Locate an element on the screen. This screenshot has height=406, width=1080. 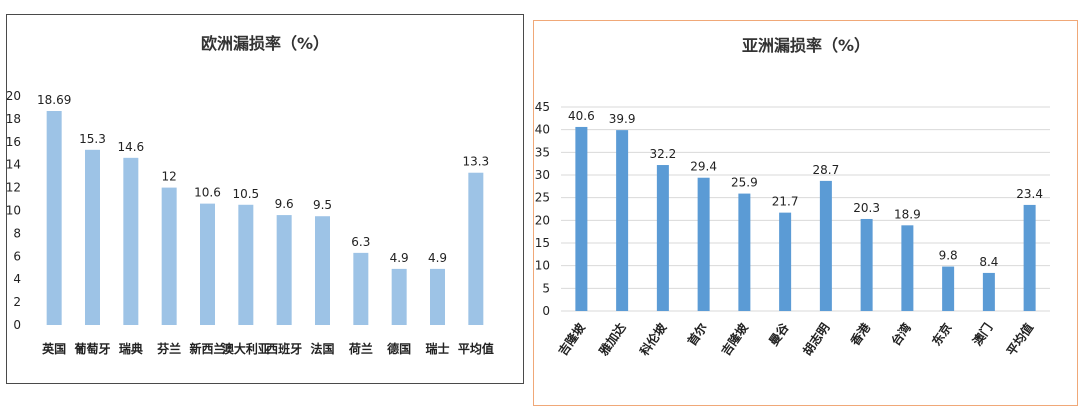
data-label: 12 is located at coordinates (169, 177).